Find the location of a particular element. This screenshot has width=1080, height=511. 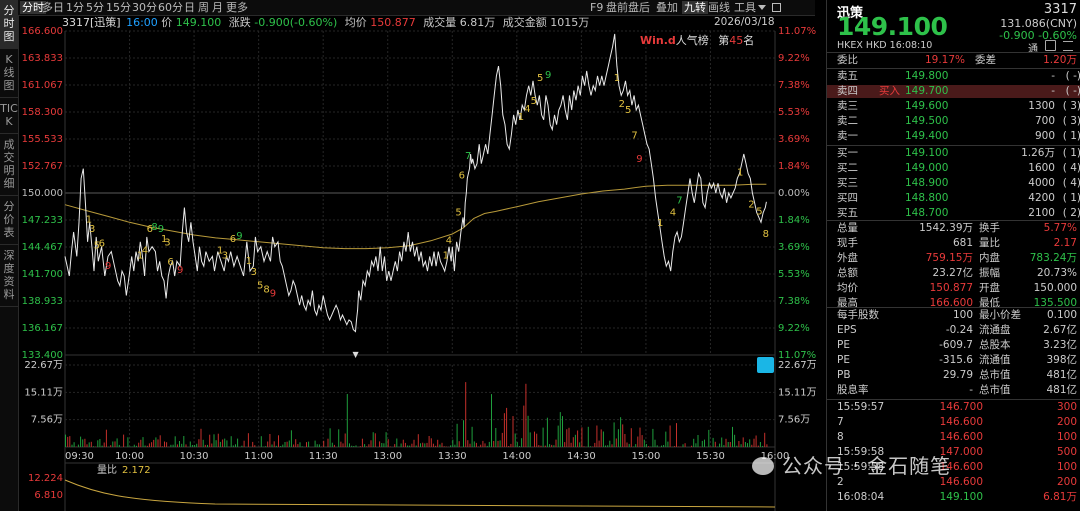

toolbar-left-8: 周 is located at coordinates (203, 7).